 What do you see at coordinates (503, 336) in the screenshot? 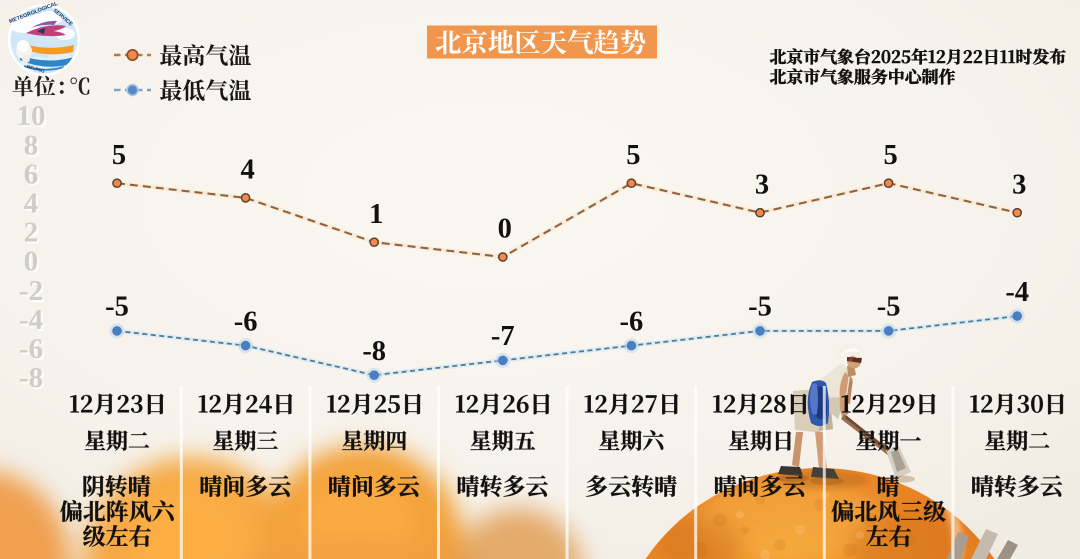
I see `svg-text: -7` at bounding box center [503, 336].